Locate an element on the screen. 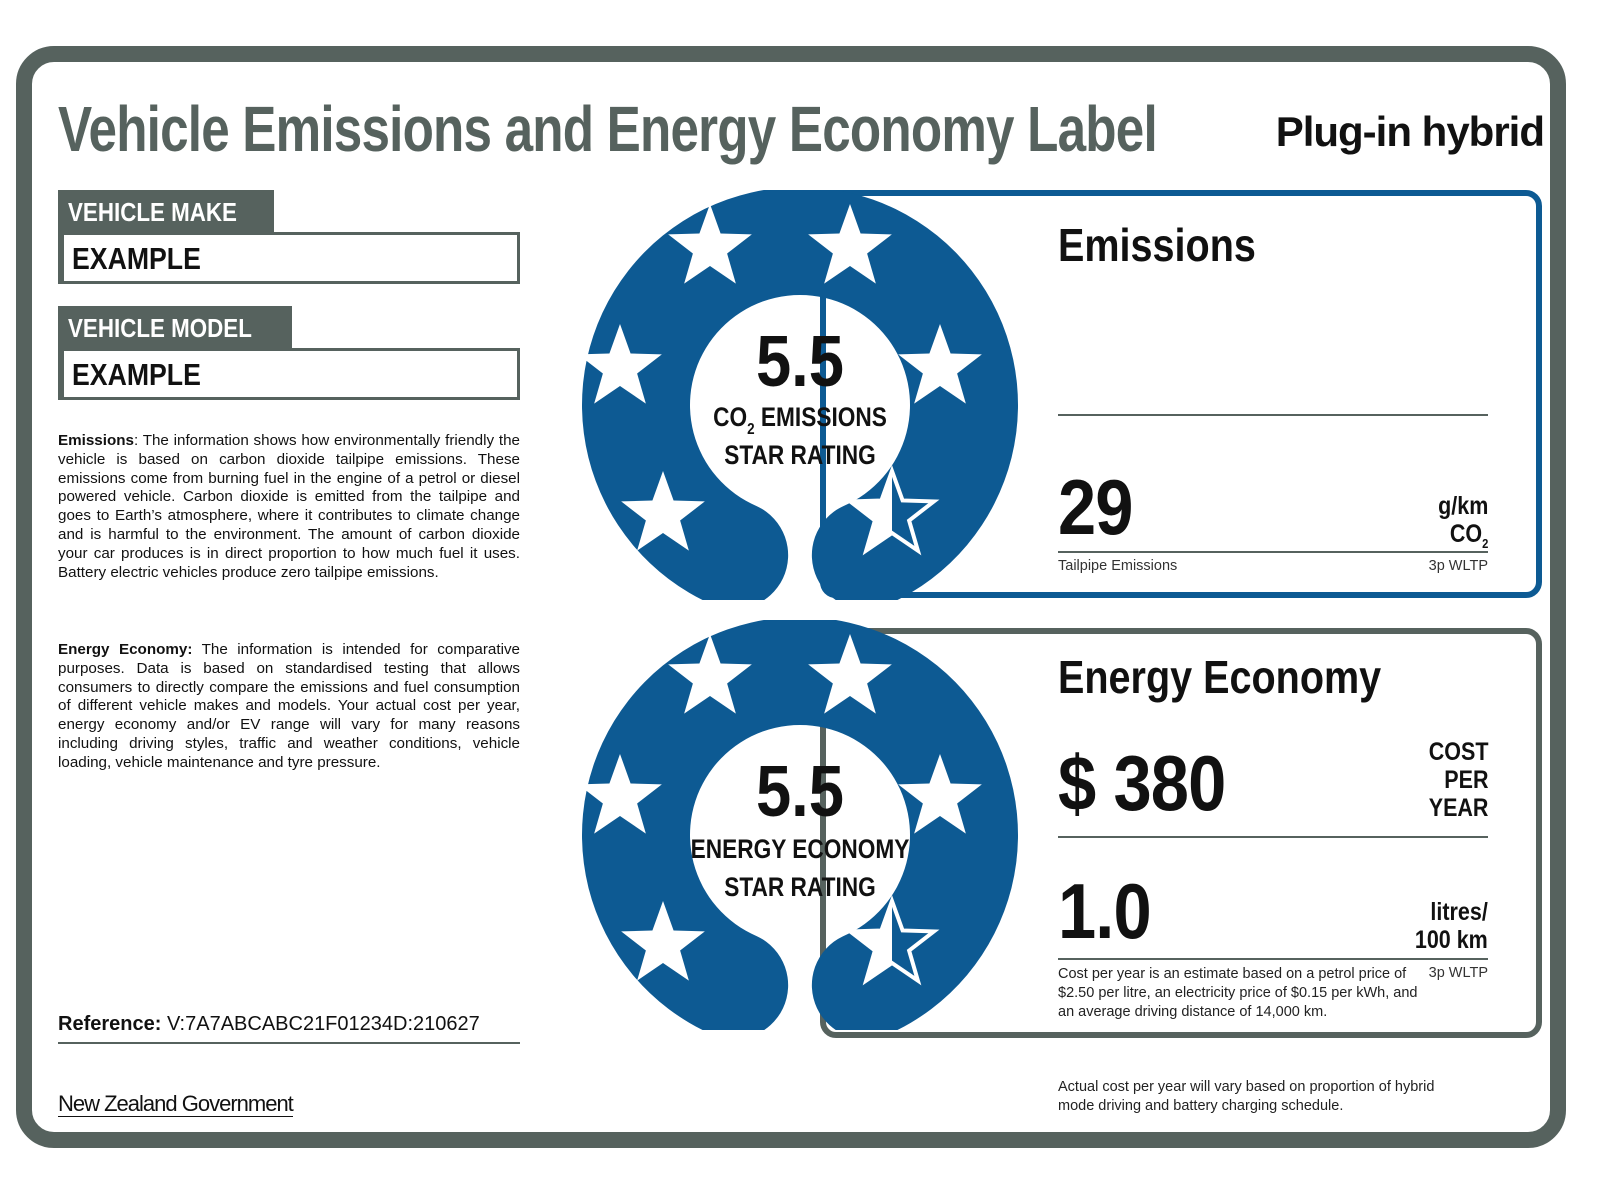 Image resolution: width=1600 pixels, height=1200 pixels. vehicle-make-label: VEHICLE MAKE is located at coordinates (166, 211).